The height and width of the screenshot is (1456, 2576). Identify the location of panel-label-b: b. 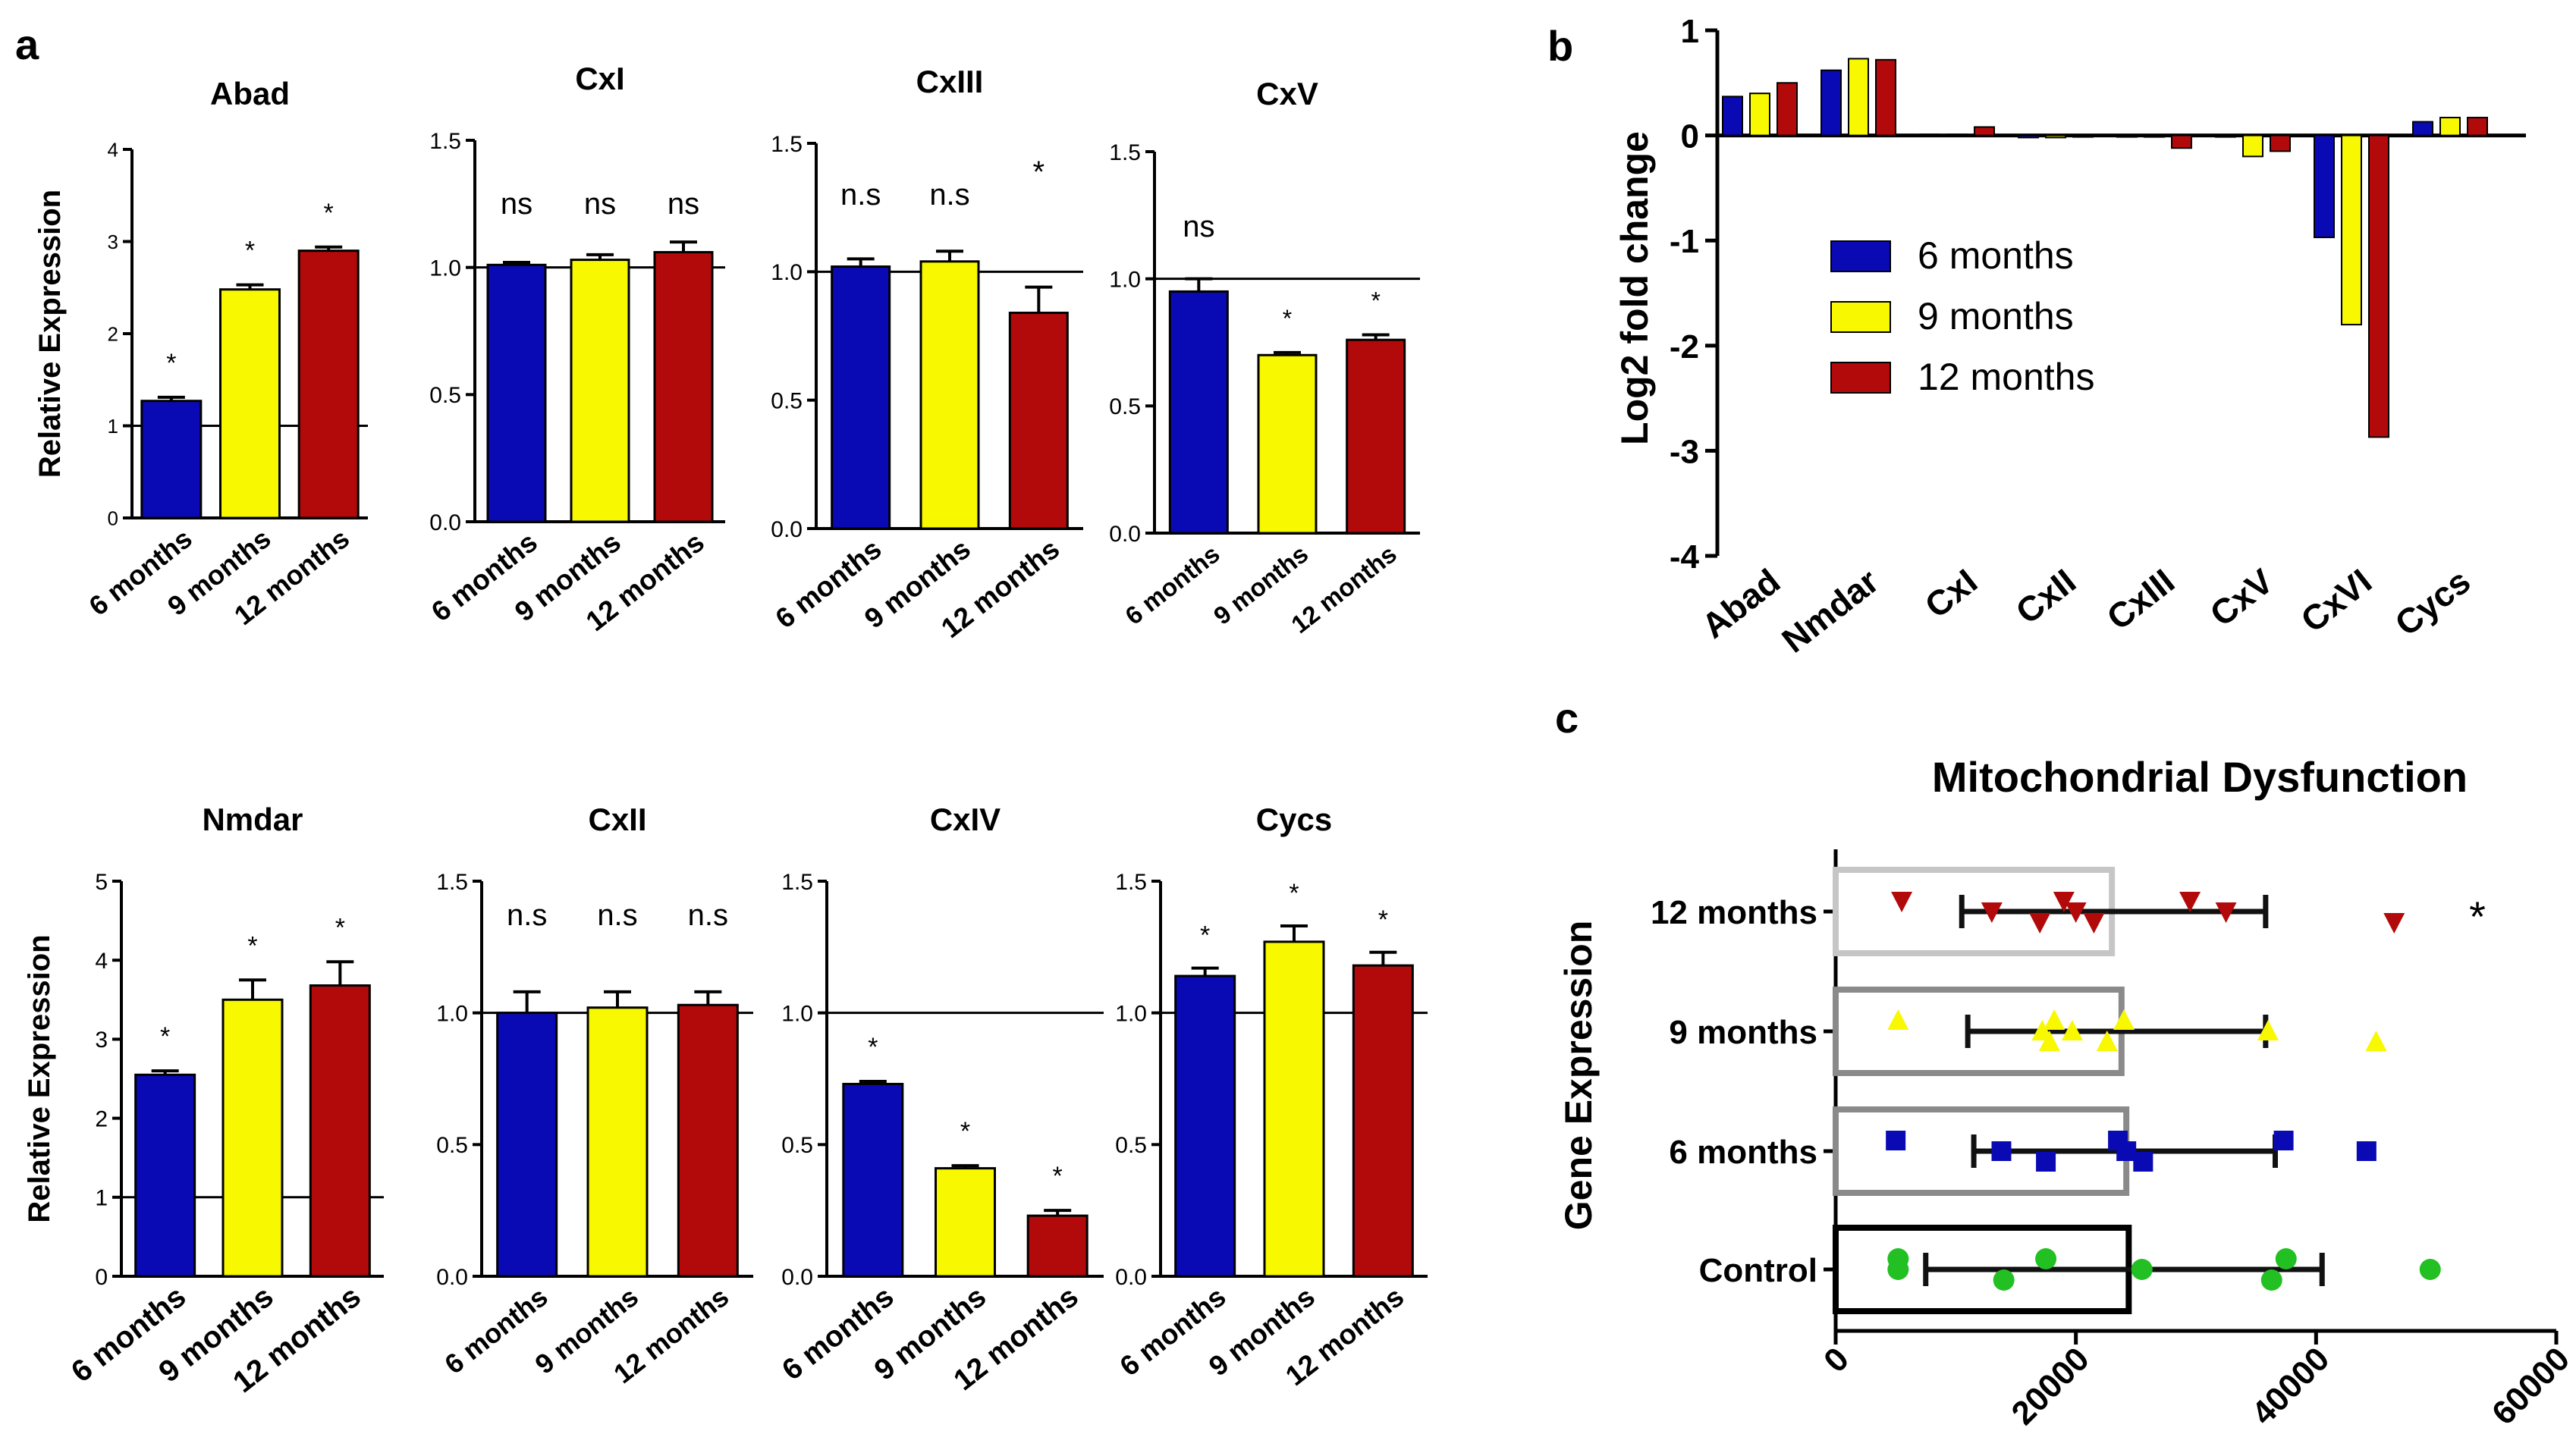
(1560, 46).